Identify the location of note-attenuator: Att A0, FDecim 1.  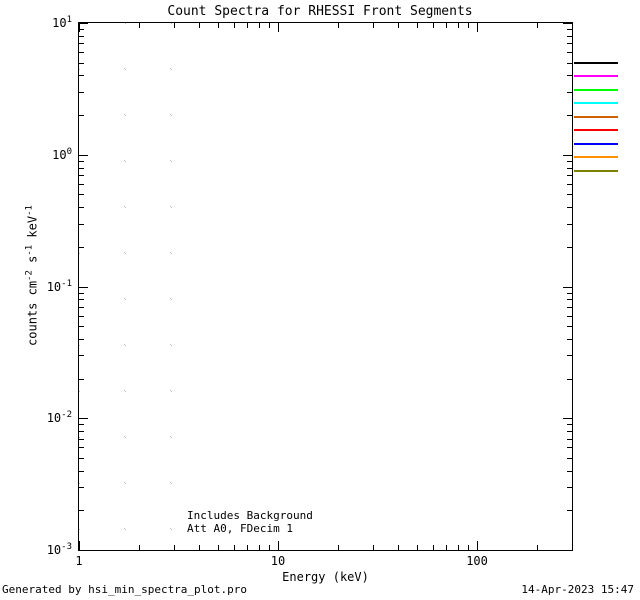
(240, 528).